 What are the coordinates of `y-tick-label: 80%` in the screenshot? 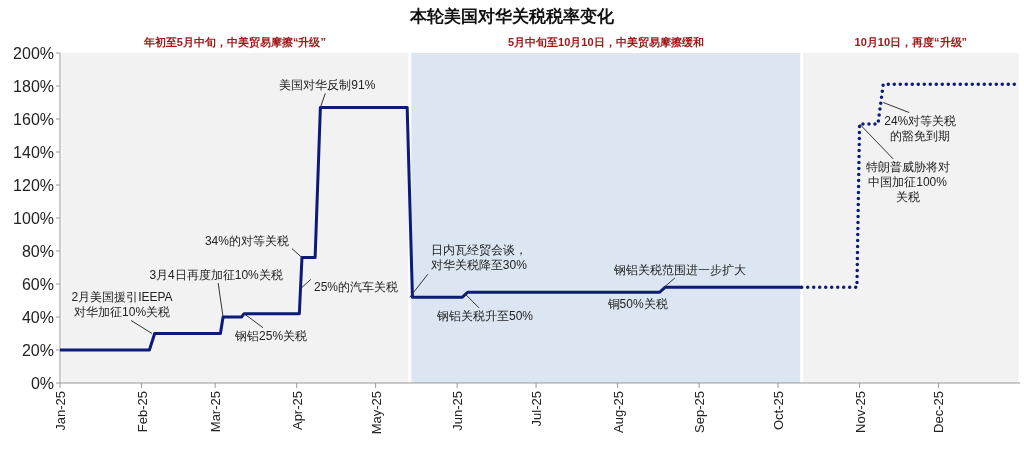 It's located at (37, 251).